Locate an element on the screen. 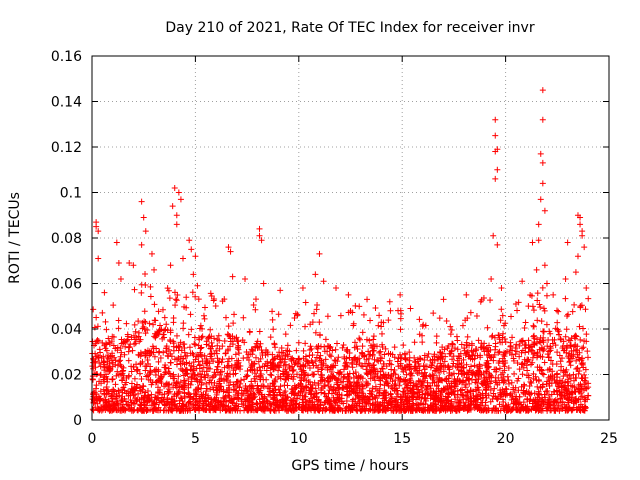 The image size is (640, 480). y-tick-label: 0.04 is located at coordinates (66, 330).